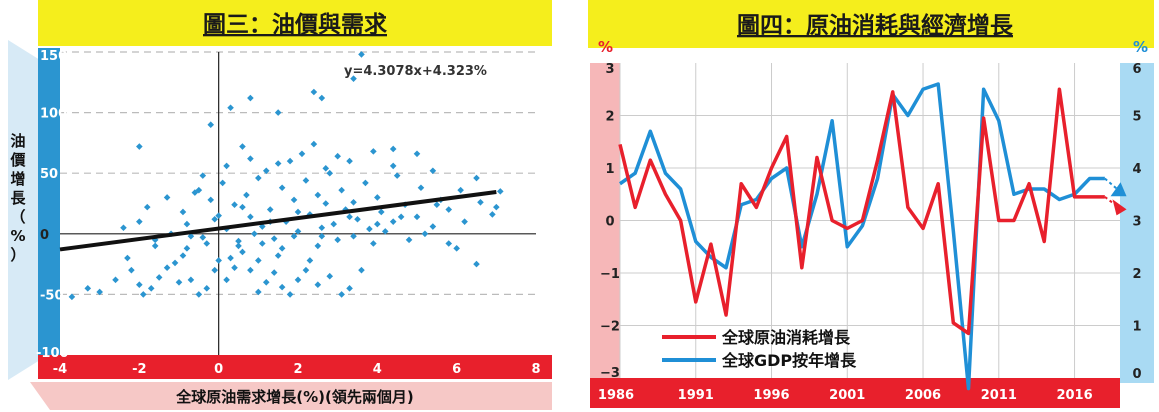  I want to click on year-tick-label: 2011, so click(999, 395).